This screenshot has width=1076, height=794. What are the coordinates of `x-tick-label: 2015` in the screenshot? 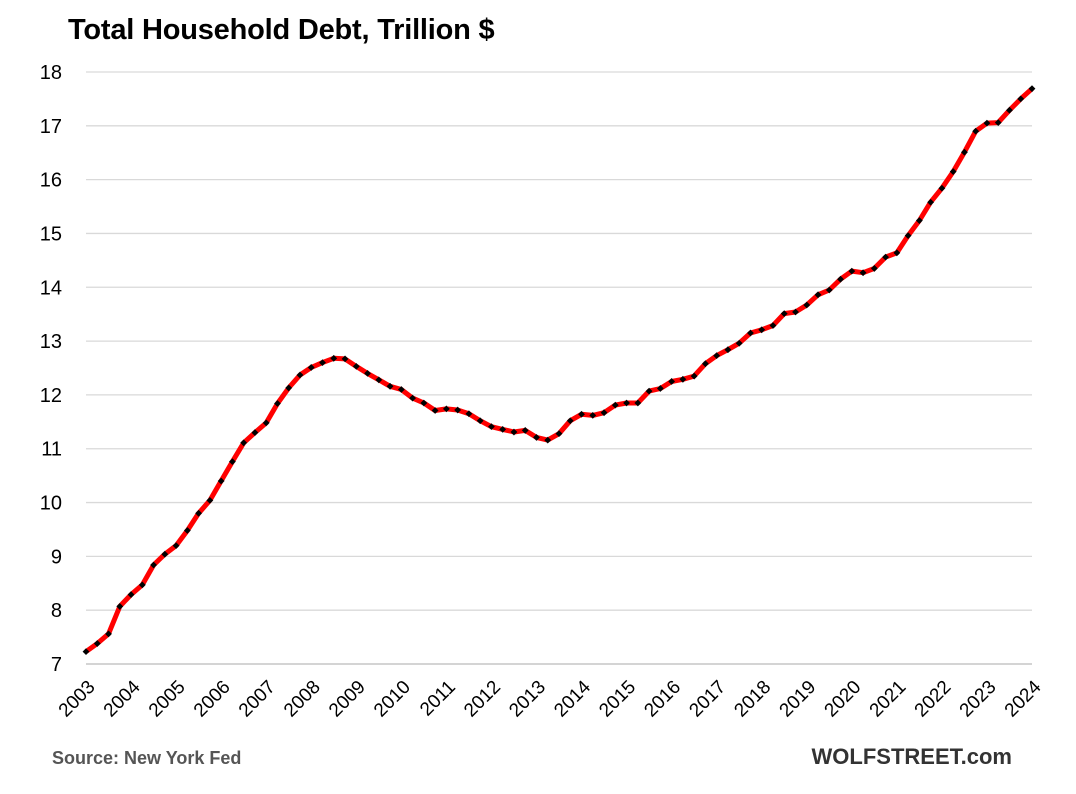 It's located at (617, 699).